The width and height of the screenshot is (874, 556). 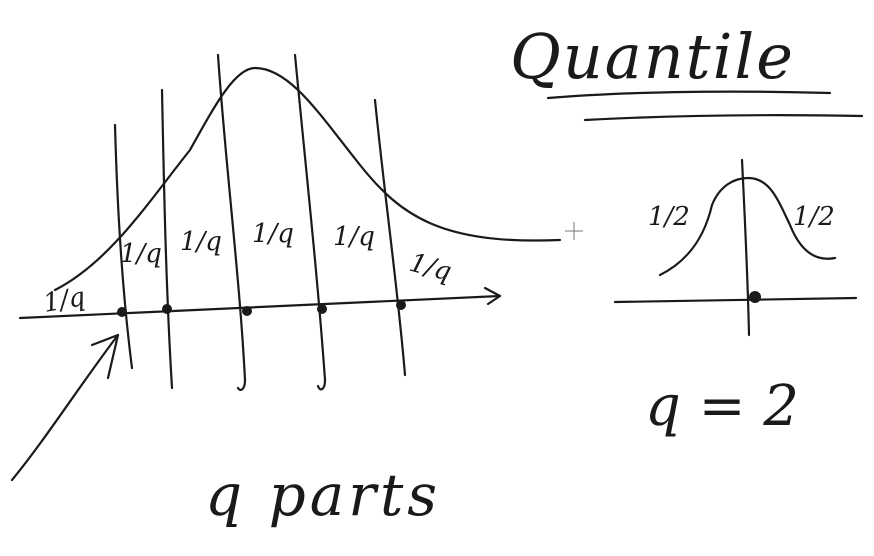 I want to click on cursor-crosshair-icon, so click(x=574, y=231).